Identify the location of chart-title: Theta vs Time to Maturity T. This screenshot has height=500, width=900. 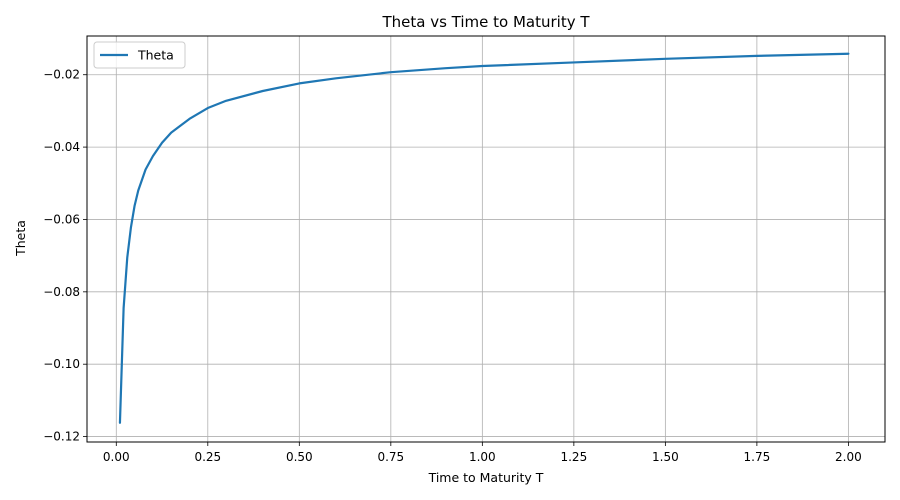
(485, 22).